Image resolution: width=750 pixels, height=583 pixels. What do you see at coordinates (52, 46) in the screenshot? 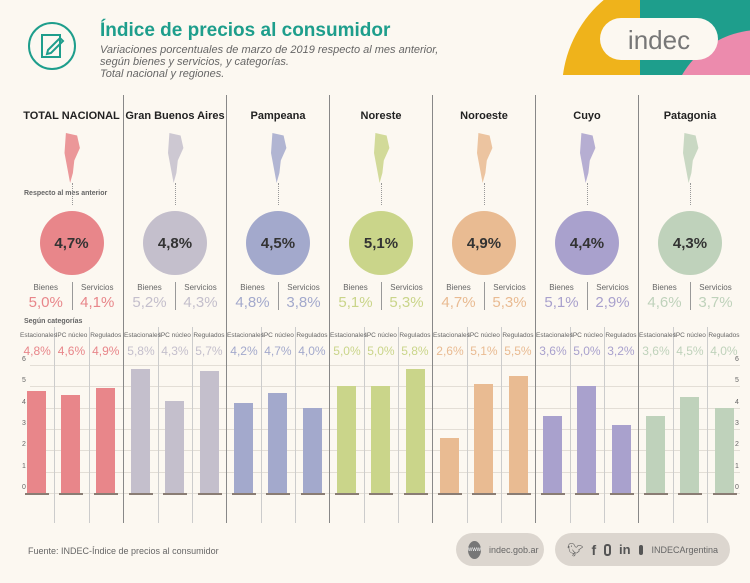
I see `notepad-pencil-icon` at bounding box center [52, 46].